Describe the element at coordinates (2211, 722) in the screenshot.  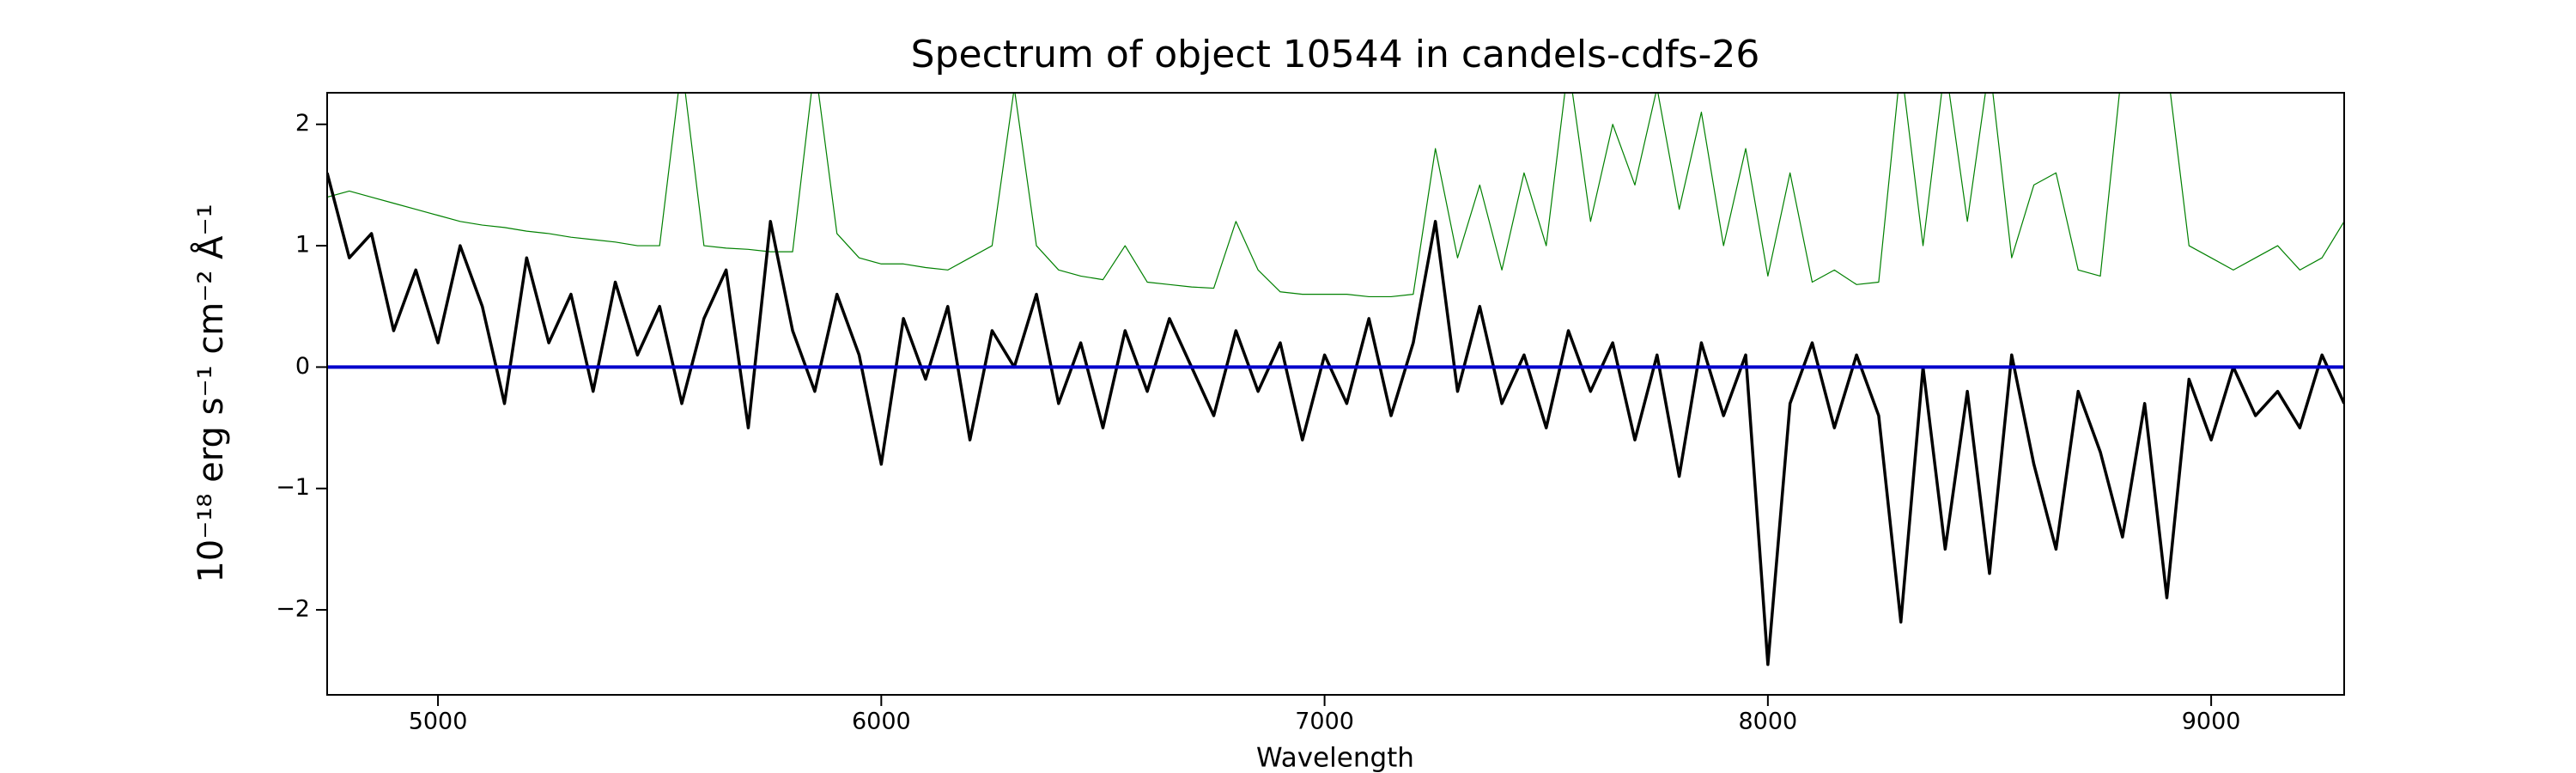
I see `x-tick-label: 9000` at that location.